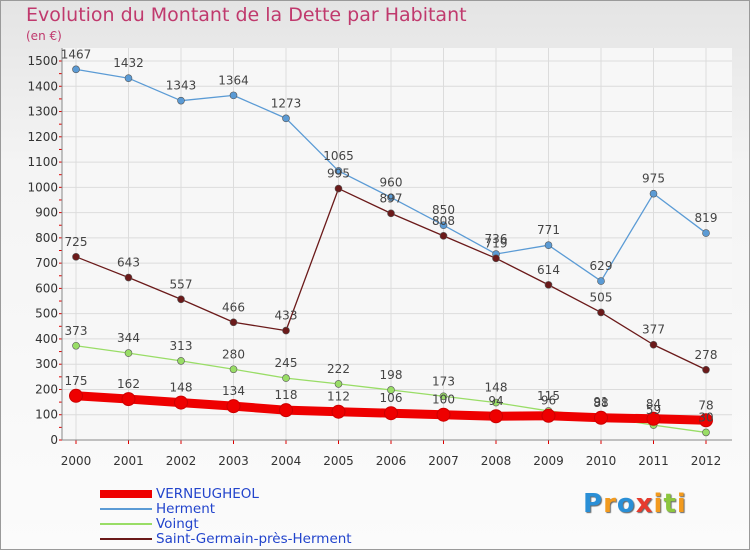 Image resolution: width=750 pixels, height=550 pixels. I want to click on data-label: 897, so click(391, 198).